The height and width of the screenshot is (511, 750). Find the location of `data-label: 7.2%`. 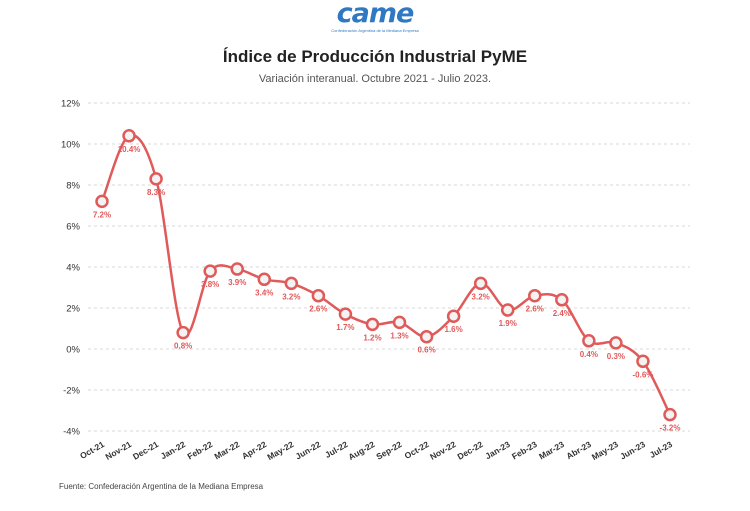

data-label: 7.2% is located at coordinates (102, 214).